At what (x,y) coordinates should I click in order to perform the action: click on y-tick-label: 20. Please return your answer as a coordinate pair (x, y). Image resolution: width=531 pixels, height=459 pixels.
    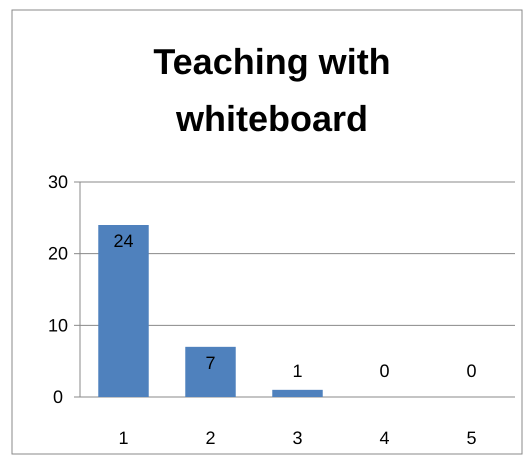
    Looking at the image, I should click on (58, 254).